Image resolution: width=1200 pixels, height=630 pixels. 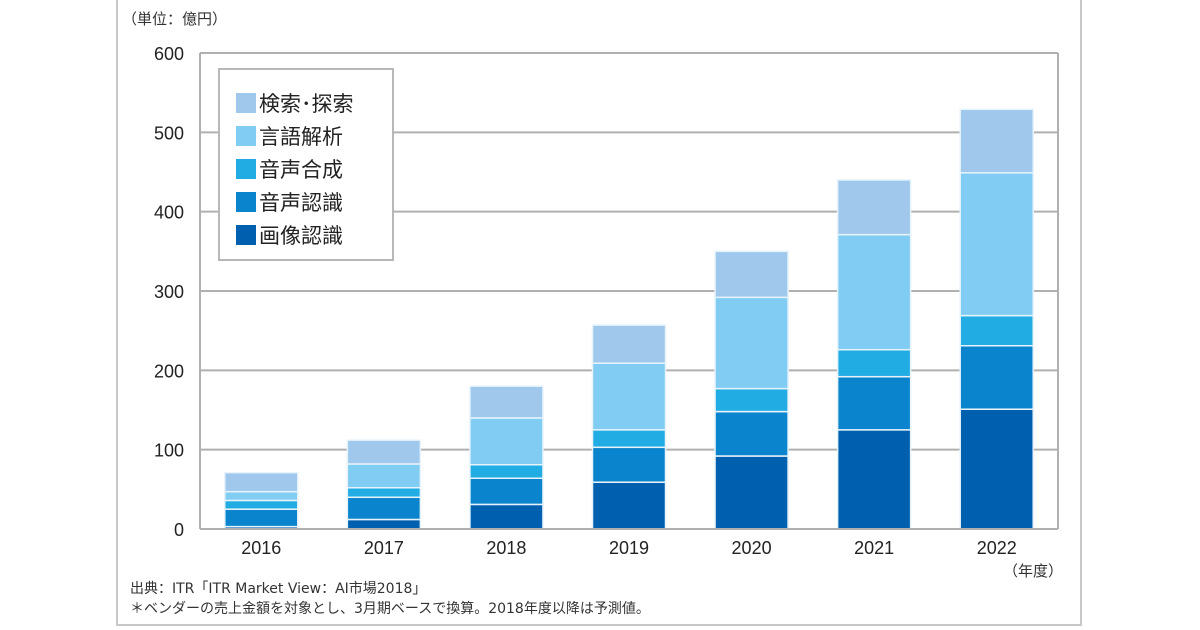 I want to click on legend-item: 音声合成, so click(x=289, y=169).